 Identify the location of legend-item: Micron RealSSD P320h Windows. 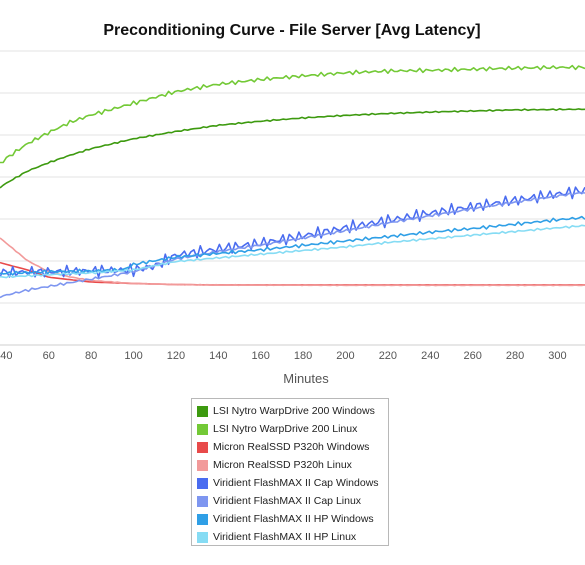
(292, 447).